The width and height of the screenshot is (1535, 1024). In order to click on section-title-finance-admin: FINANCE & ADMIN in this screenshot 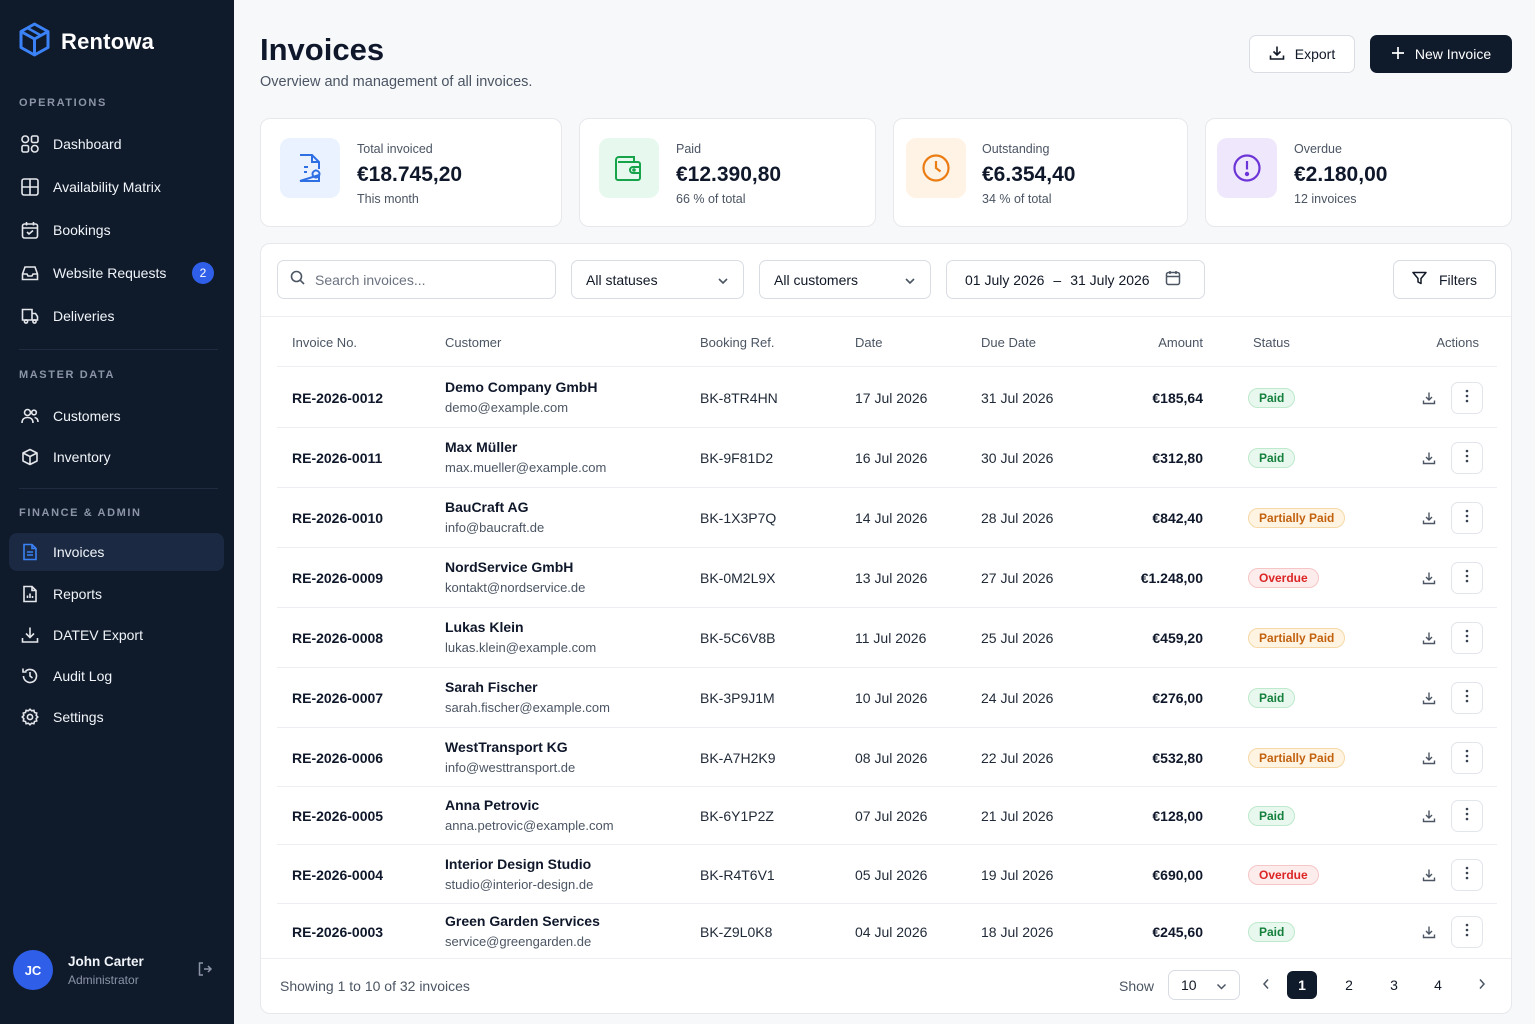, I will do `click(80, 513)`.